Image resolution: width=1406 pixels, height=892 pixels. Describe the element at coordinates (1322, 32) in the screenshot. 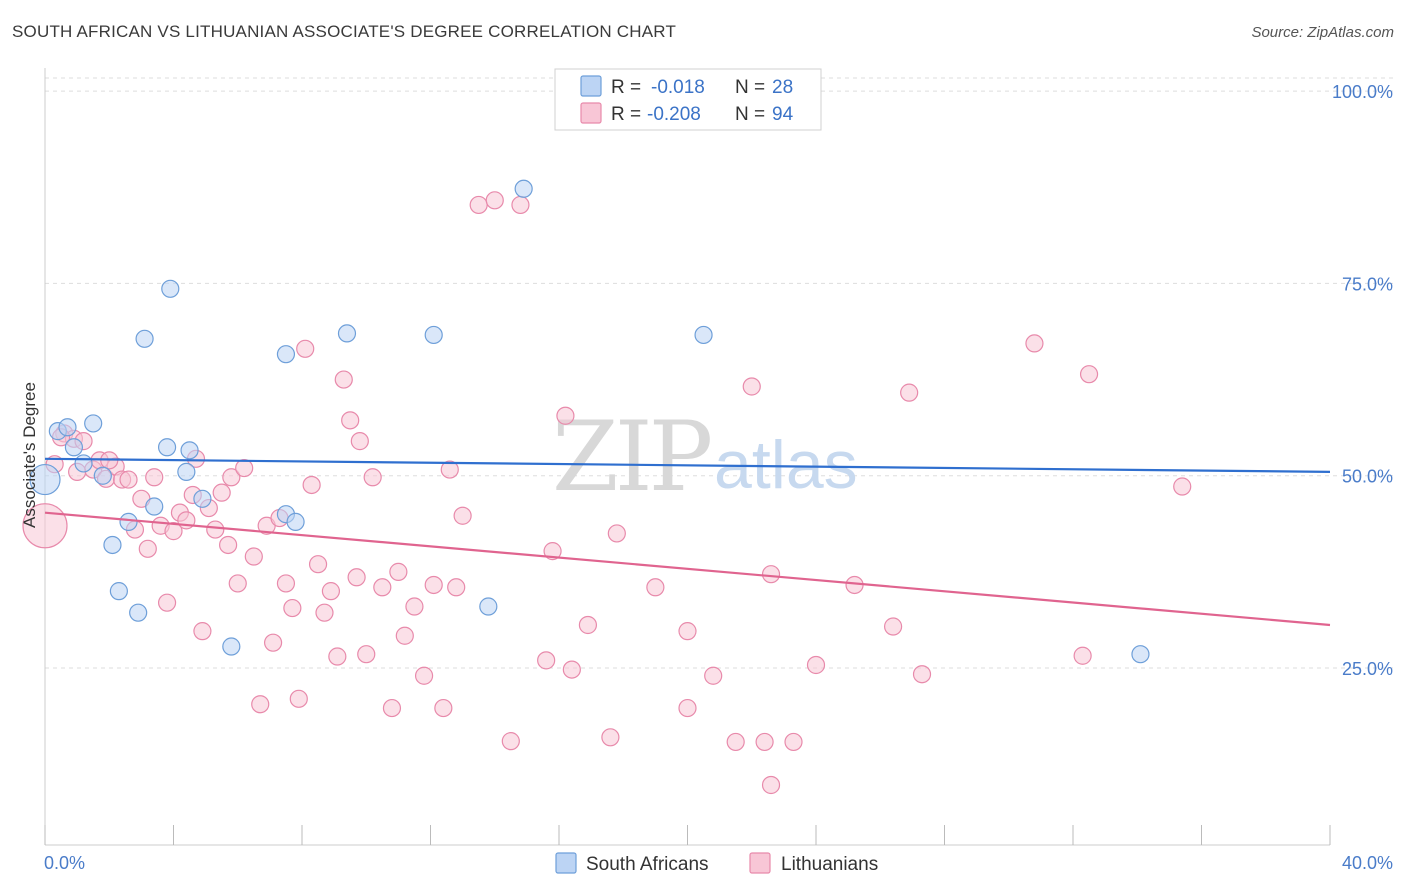

I see `source-label: Source: ZipAtlas.com` at that location.